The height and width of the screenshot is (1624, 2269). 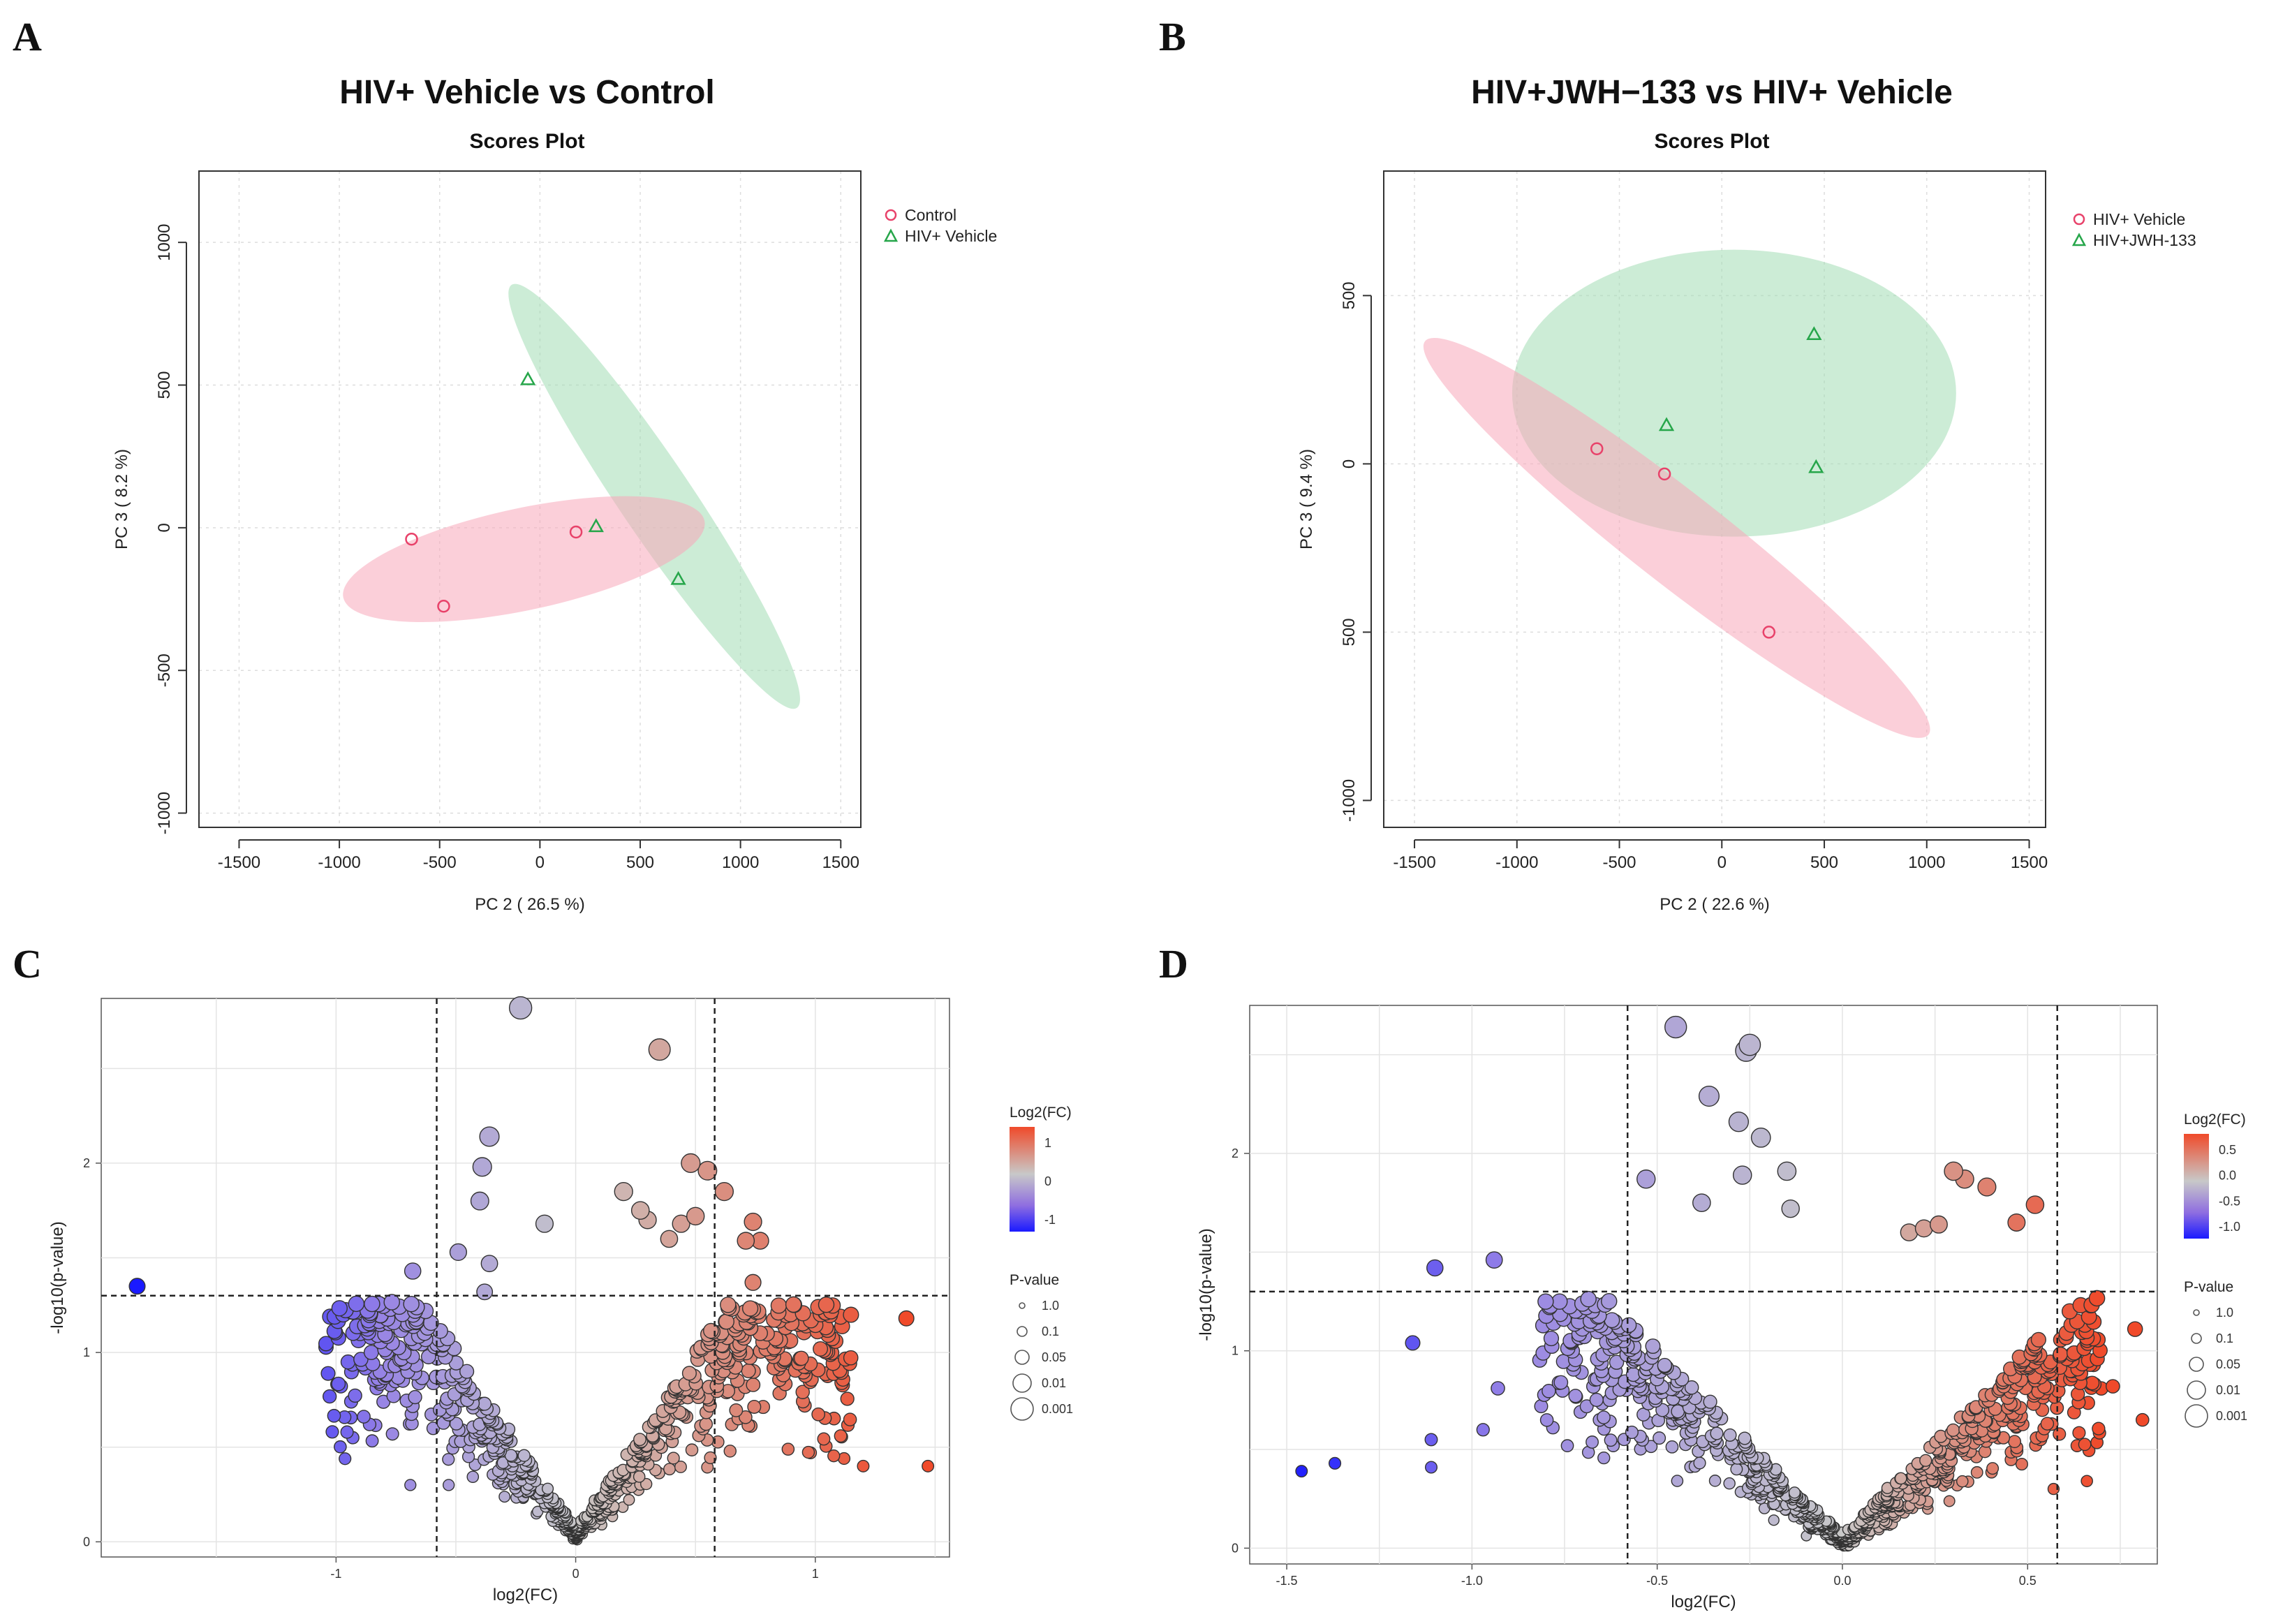 What do you see at coordinates (1722, 863) in the screenshot?
I see `x-tick-label: 0` at bounding box center [1722, 863].